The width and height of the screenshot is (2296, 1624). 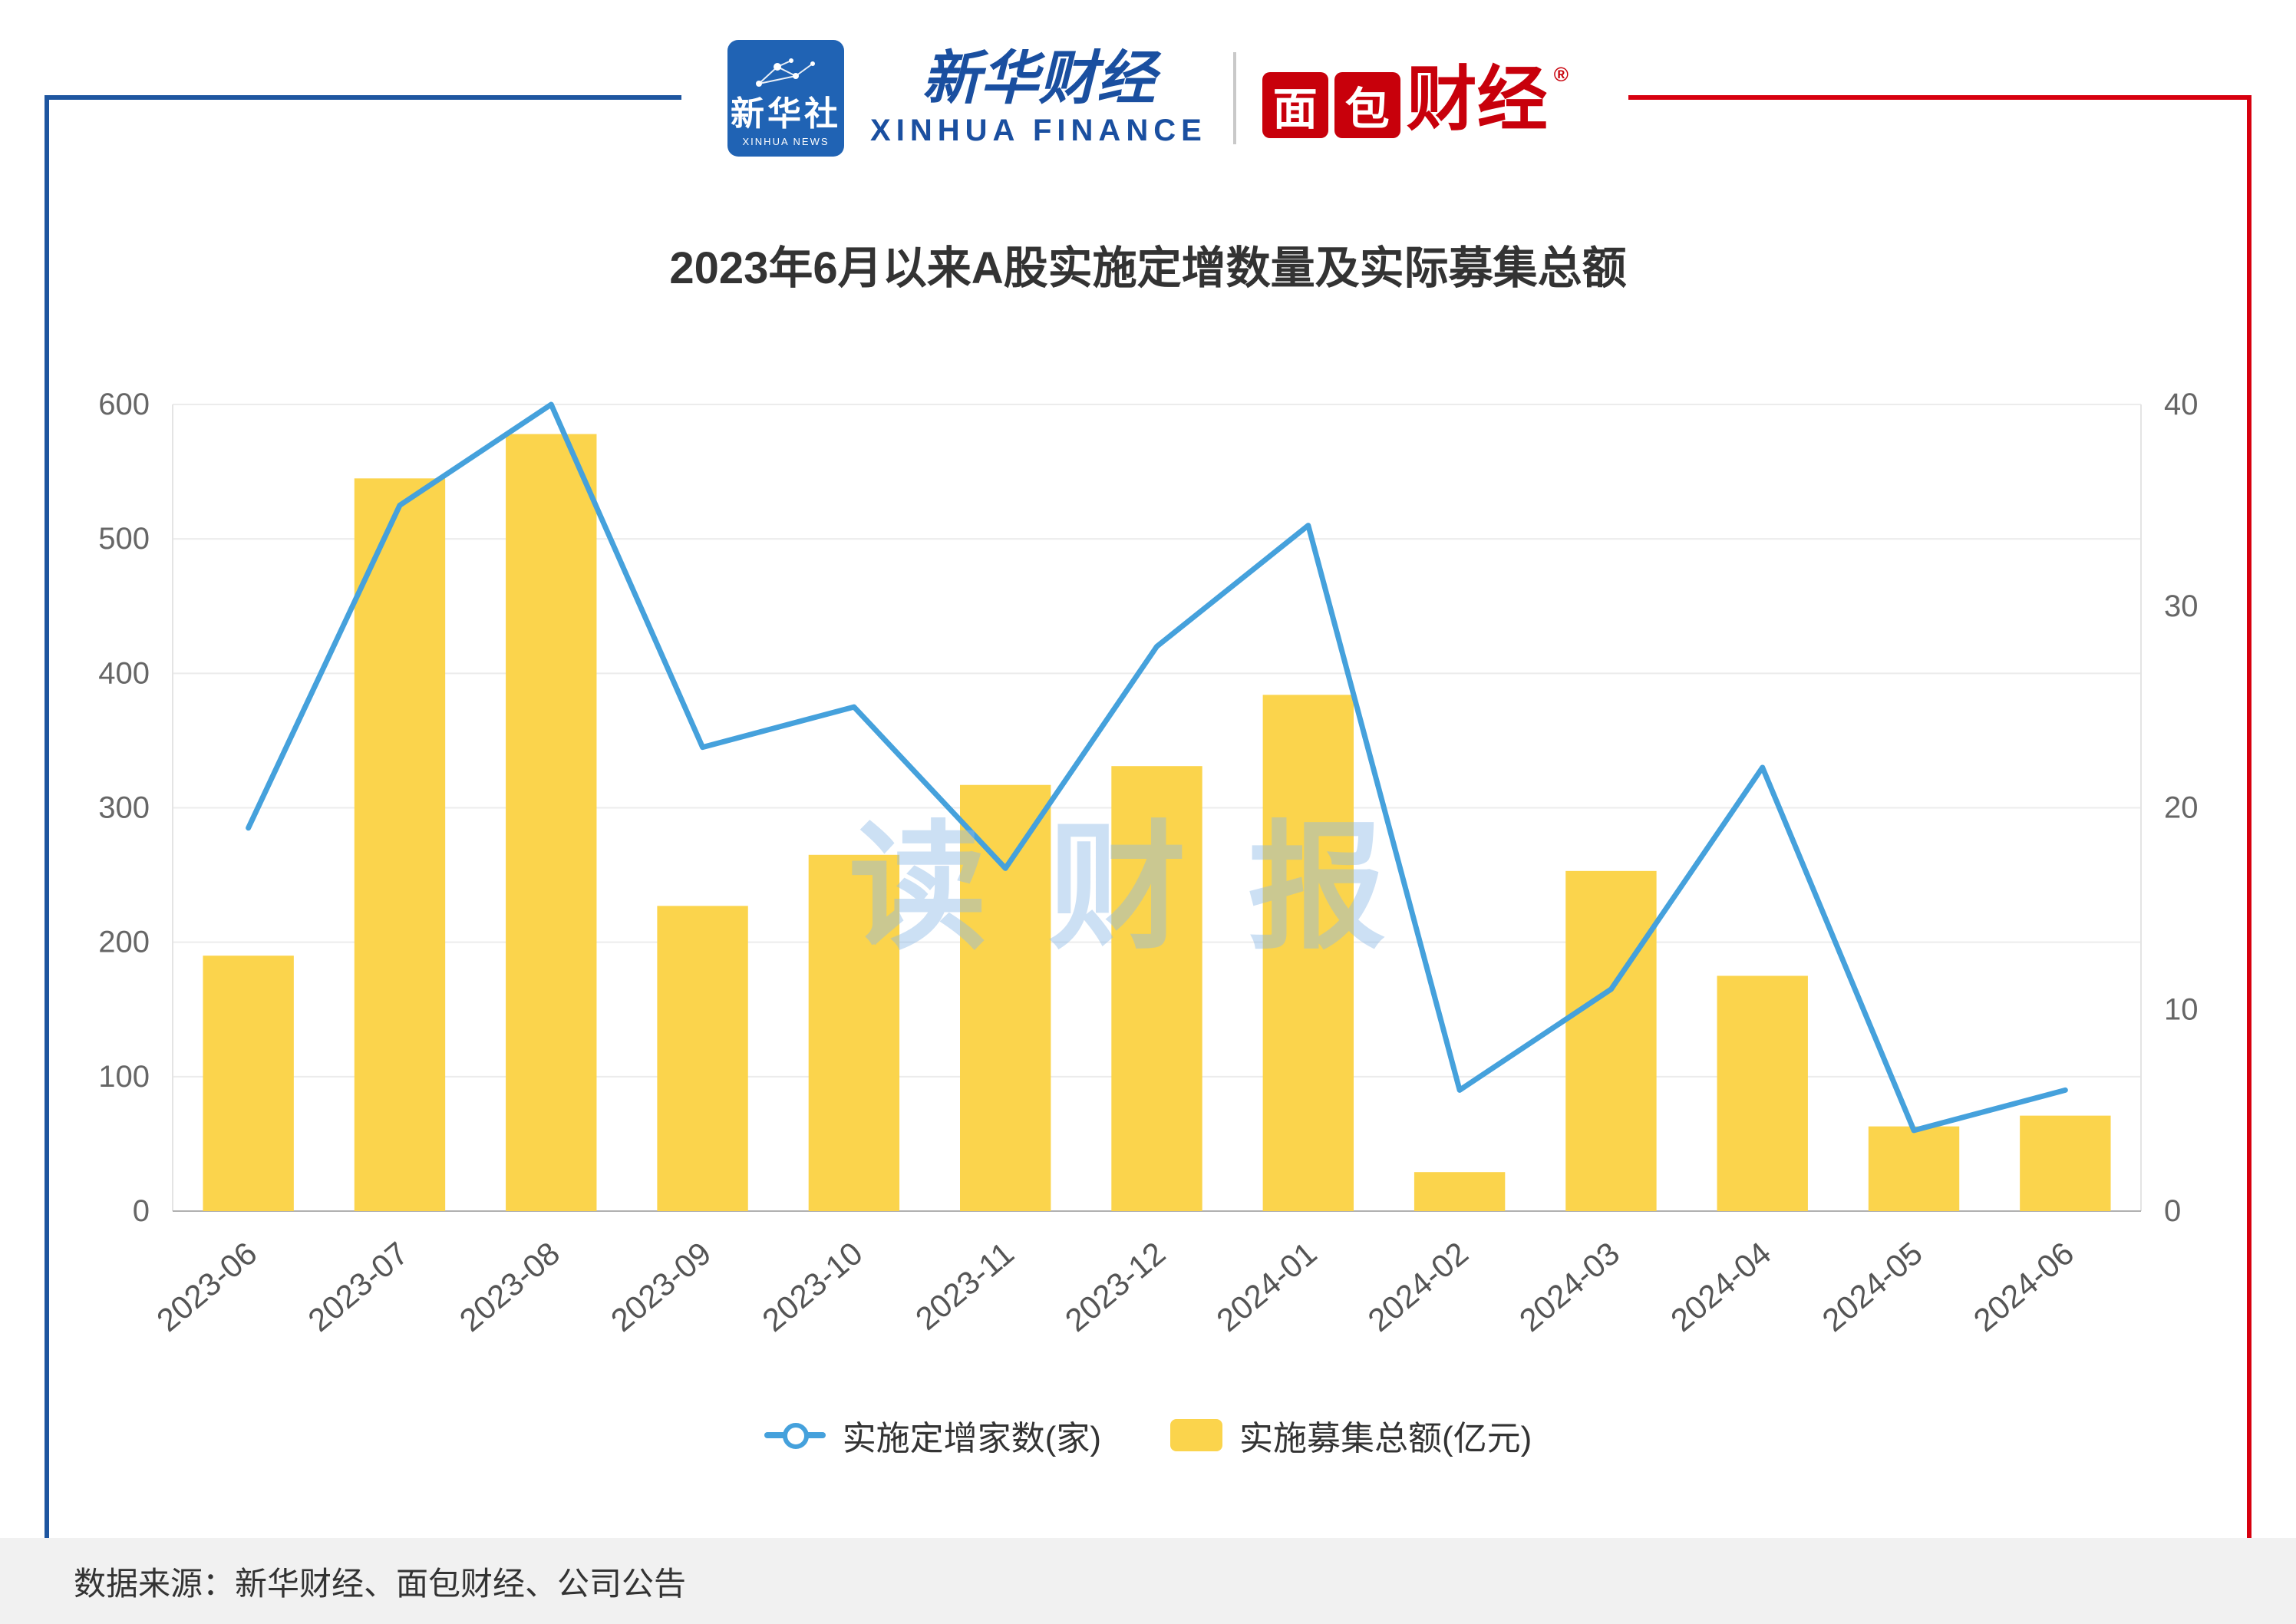 I want to click on svg-text: 2024-03, so click(x=1569, y=1286).